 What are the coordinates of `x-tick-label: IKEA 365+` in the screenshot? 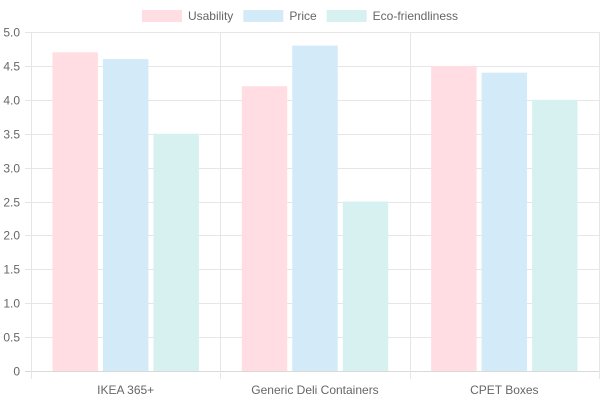 It's located at (125, 390).